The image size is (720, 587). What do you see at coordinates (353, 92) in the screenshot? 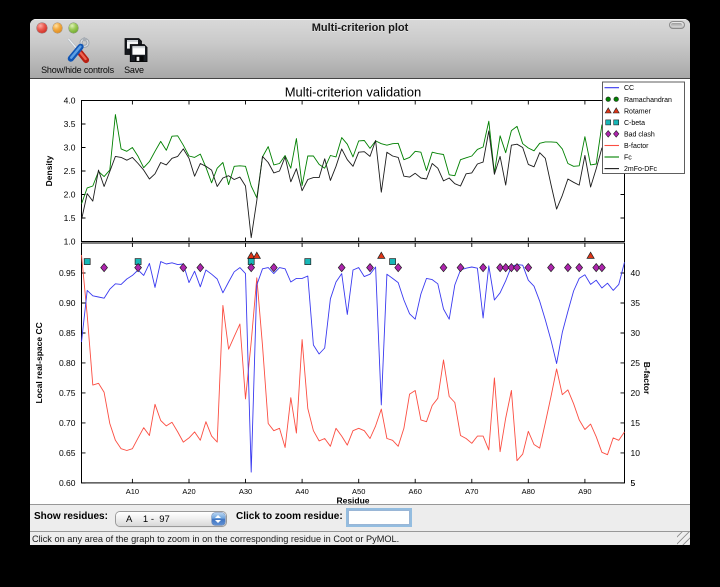
I see `svg-text: Multi-criterion validation` at bounding box center [353, 92].